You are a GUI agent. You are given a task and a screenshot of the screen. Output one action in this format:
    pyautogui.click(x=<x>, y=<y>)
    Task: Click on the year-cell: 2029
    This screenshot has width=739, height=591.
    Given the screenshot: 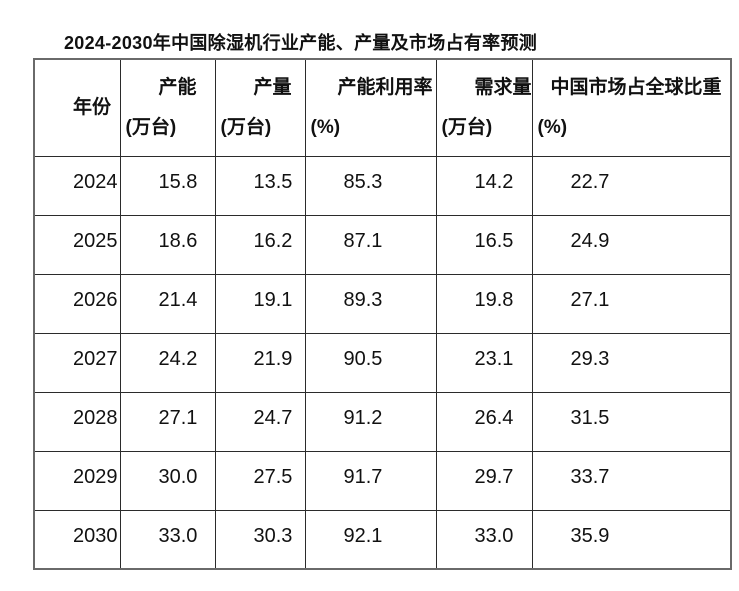 What is the action you would take?
    pyautogui.click(x=77, y=480)
    